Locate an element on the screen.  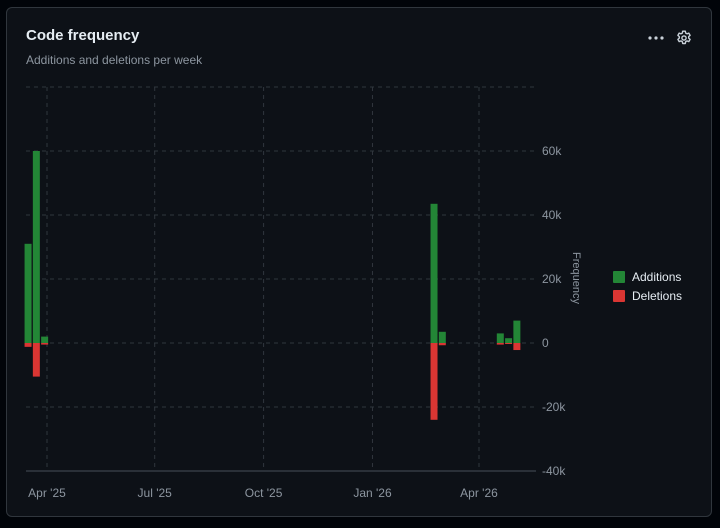
more-options-button is located at coordinates (656, 38).